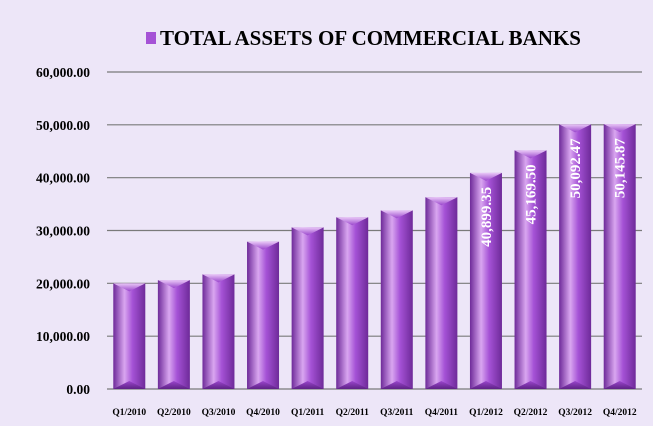 Image resolution: width=653 pixels, height=426 pixels. I want to click on x-tick-label: Q3/2010, so click(219, 413).